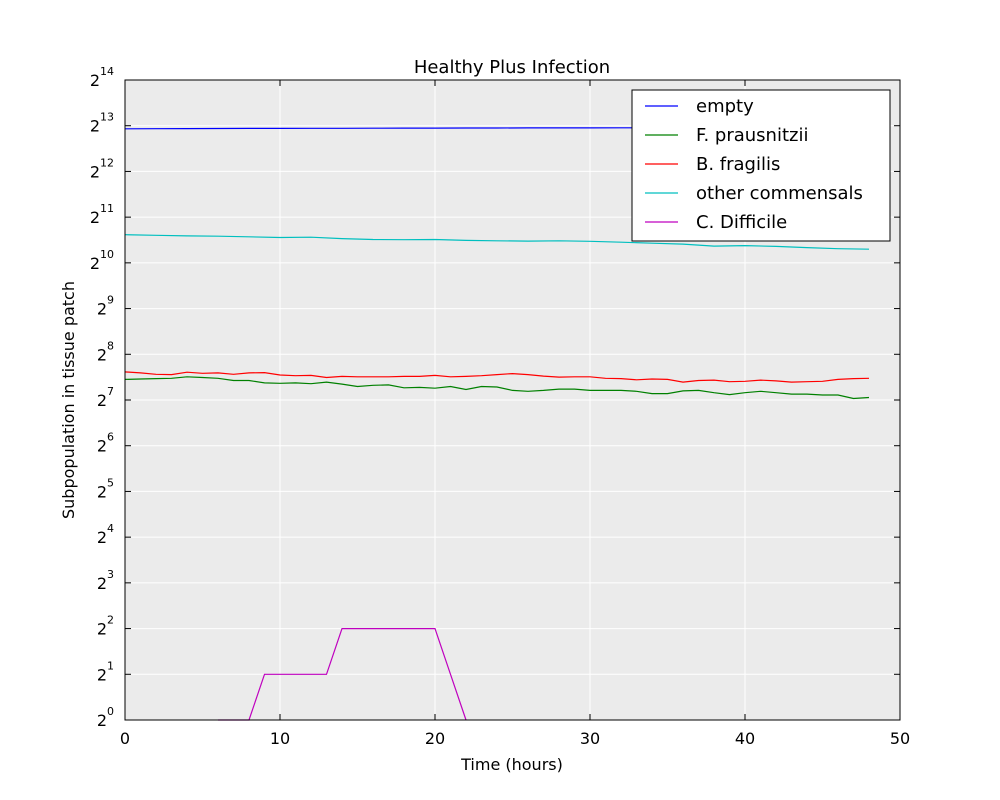 This screenshot has width=1000, height=800. I want to click on y-tick-label: 211, so click(102, 214).